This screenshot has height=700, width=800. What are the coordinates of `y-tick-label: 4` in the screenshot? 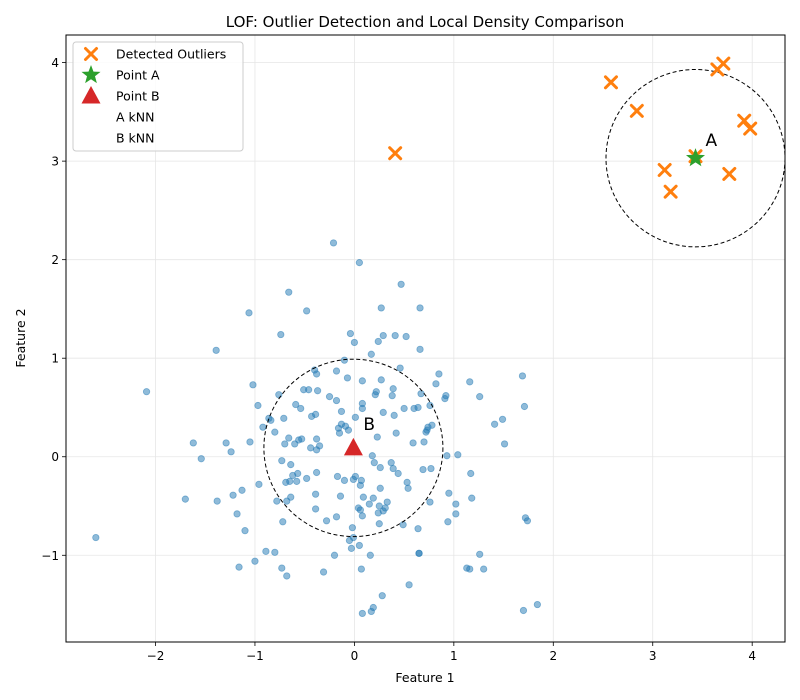 It's located at (55, 63).